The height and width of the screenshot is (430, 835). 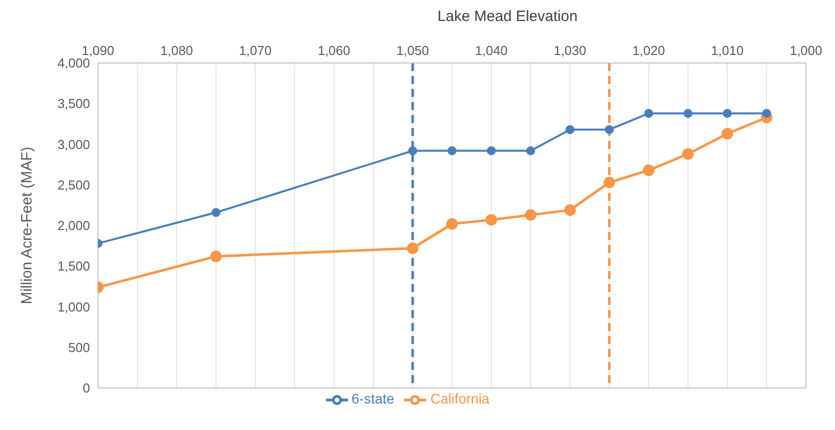 What do you see at coordinates (412, 50) in the screenshot?
I see `x-tick-label: 1,050` at bounding box center [412, 50].